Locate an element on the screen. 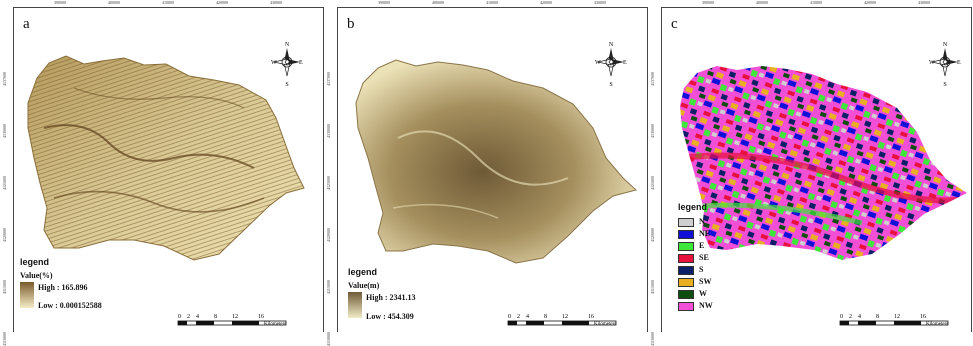 Image resolution: width=973 pixels, height=346 pixels. legend-label: SE is located at coordinates (704, 257).